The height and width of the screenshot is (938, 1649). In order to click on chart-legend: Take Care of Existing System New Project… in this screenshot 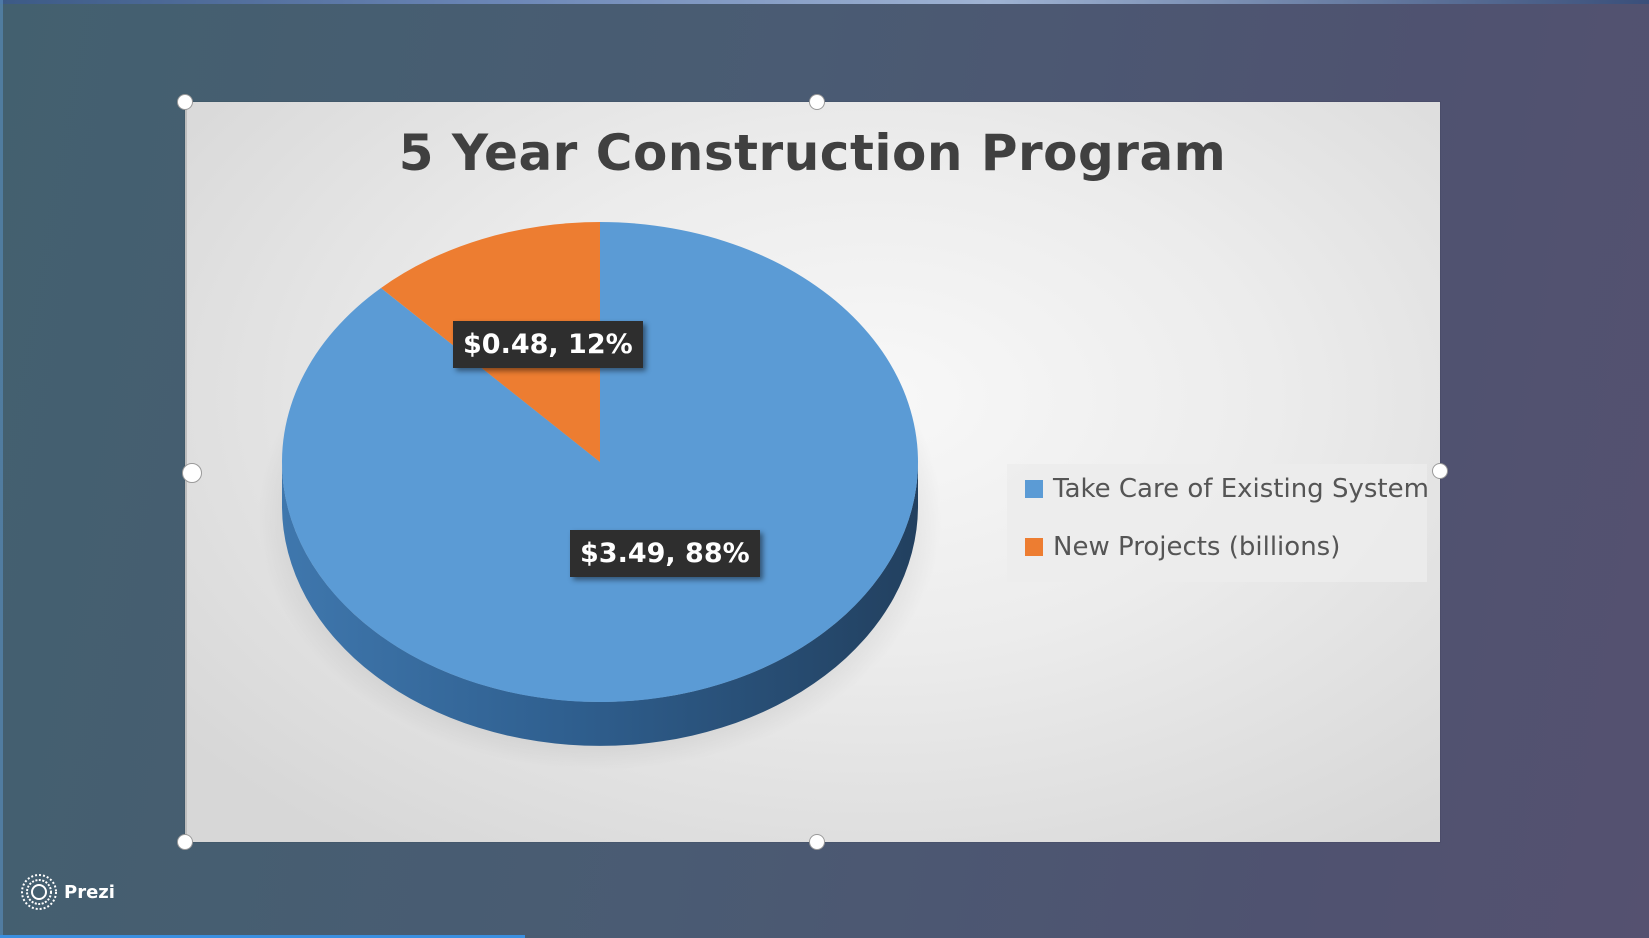, I will do `click(1218, 523)`.